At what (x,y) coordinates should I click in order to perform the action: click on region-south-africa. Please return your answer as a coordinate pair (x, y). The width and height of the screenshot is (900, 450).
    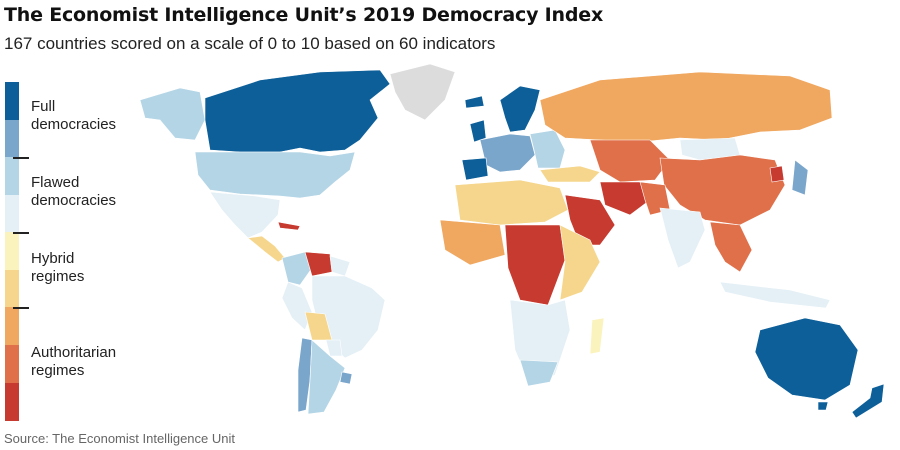
    Looking at the image, I should click on (539, 373).